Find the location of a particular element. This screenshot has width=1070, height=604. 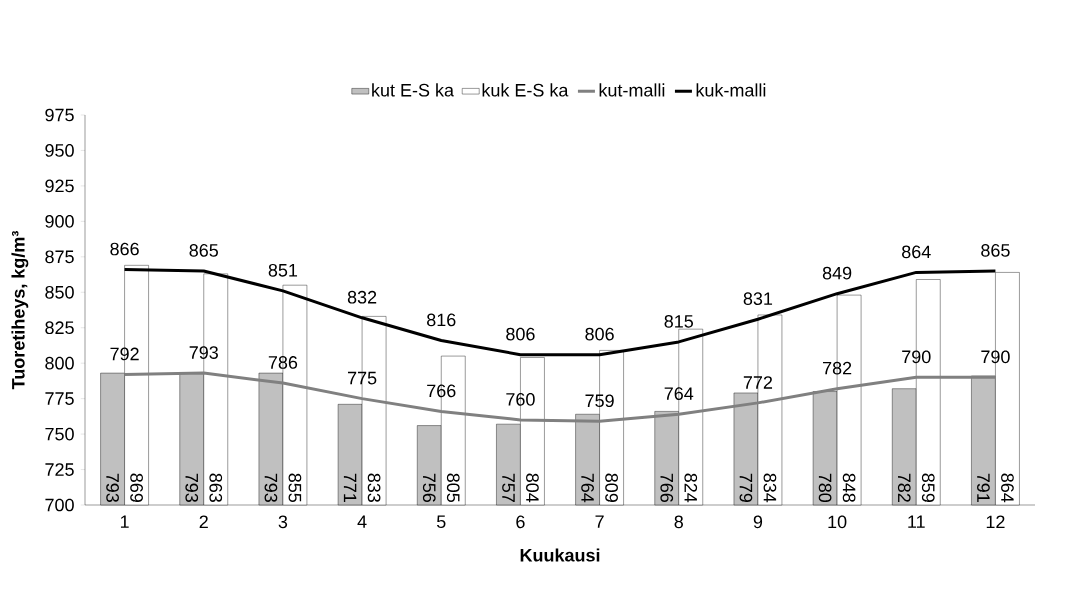

x-axis-title: Kuukausi is located at coordinates (560, 555).